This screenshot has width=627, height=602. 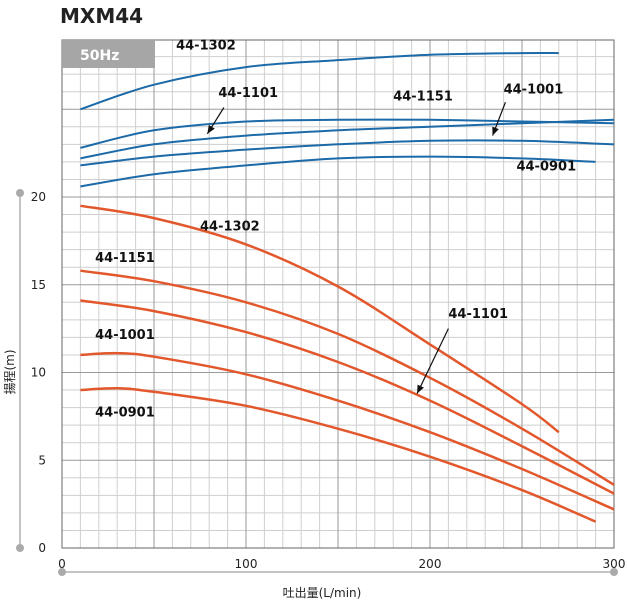 I want to click on y-axis-label: 揚程(m), so click(x=9, y=371).